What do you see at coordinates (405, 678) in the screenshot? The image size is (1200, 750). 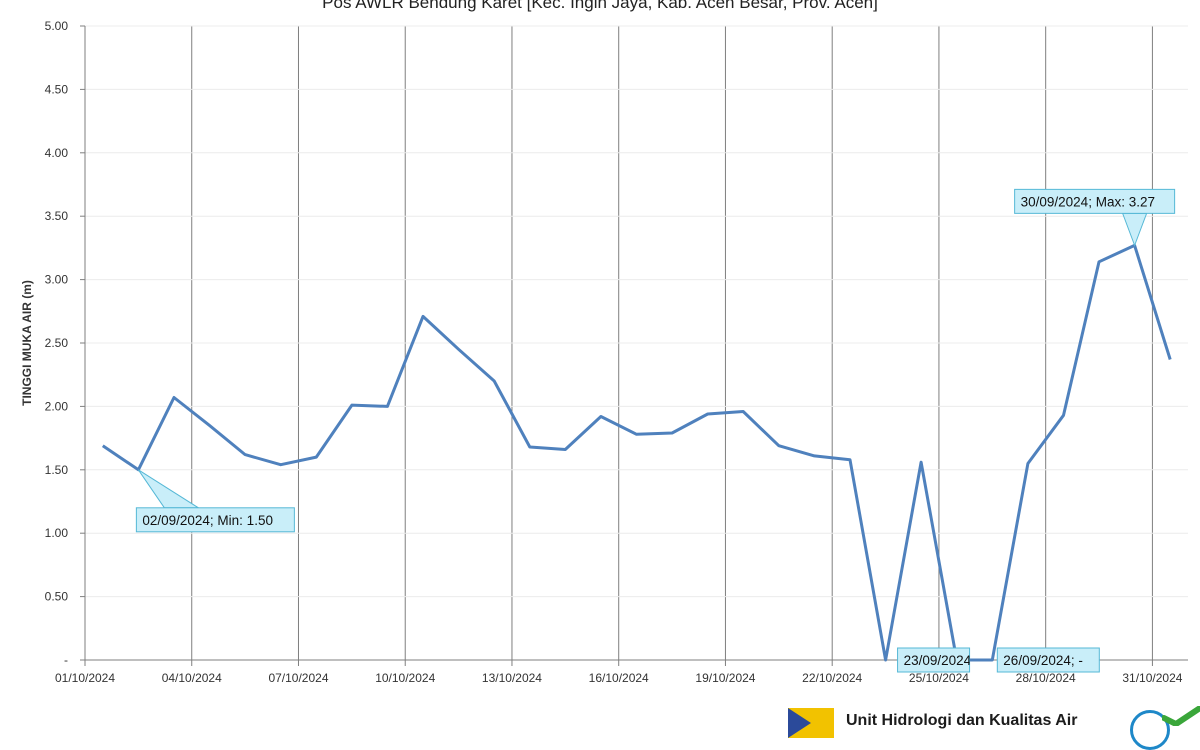 I see `x-tick-label: 10/10/2024` at bounding box center [405, 678].